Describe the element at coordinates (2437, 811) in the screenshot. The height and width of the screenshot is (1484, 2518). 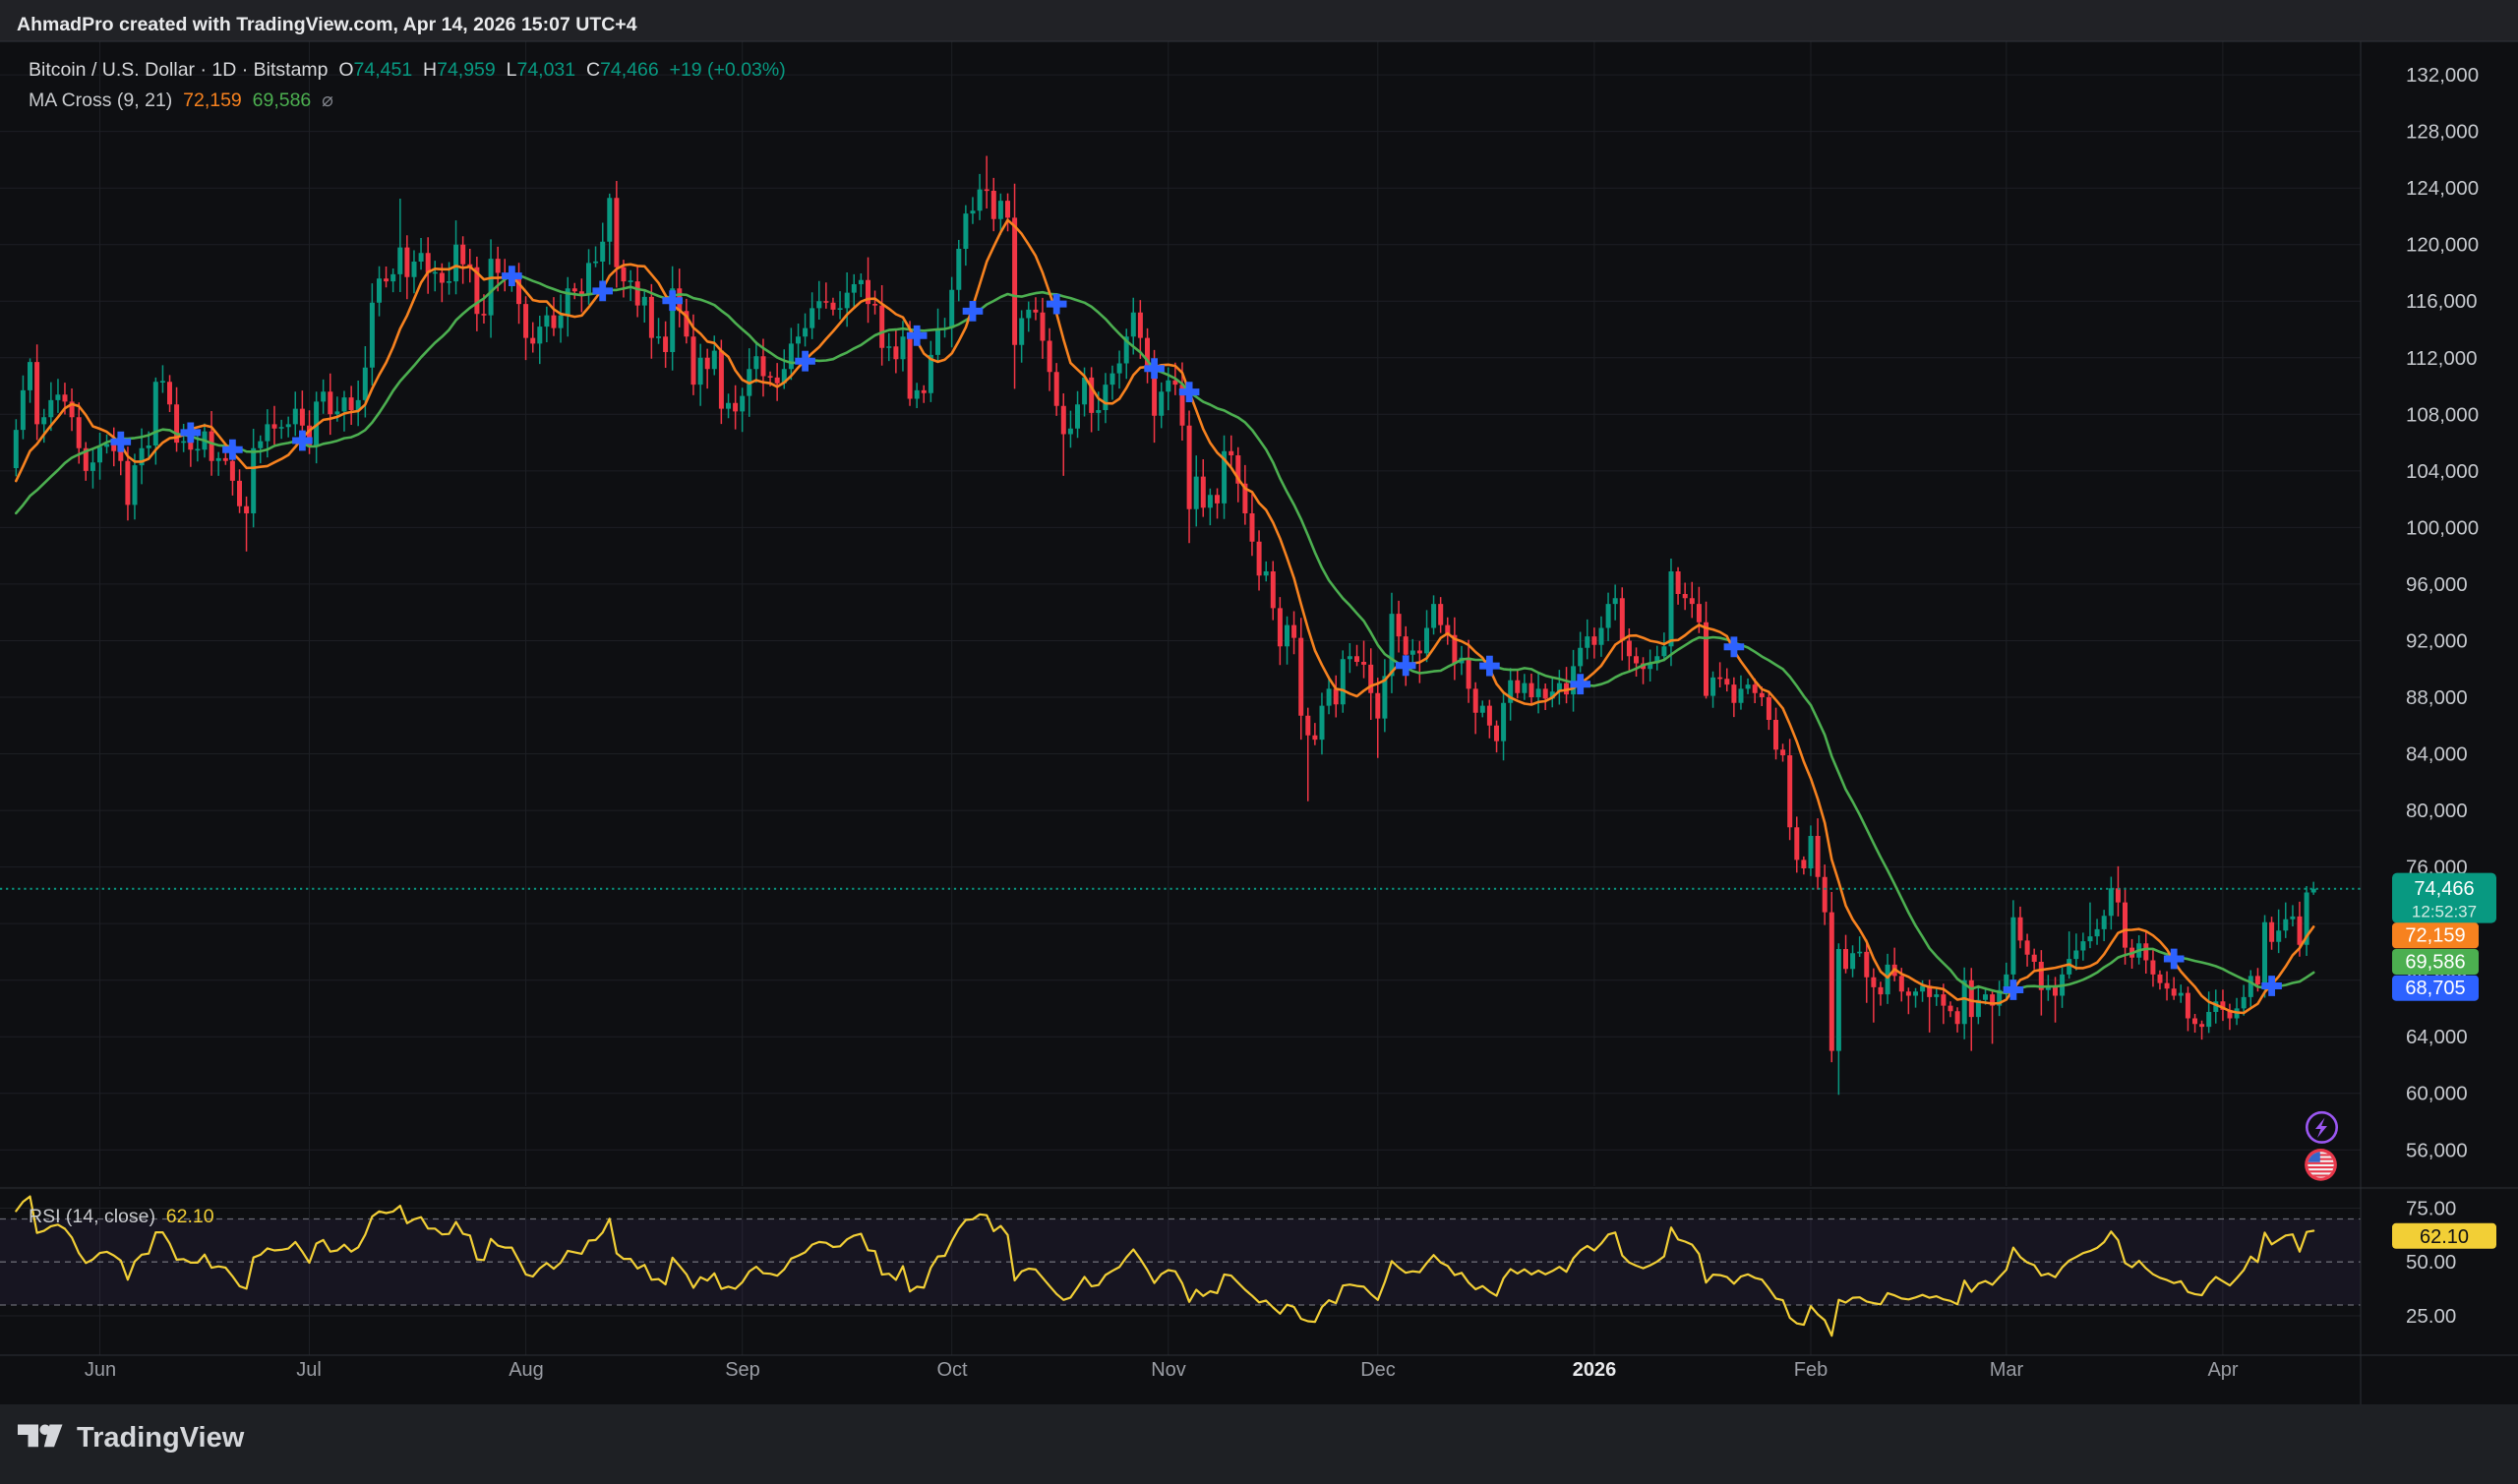
I see `svg-text: 80,000` at that location.